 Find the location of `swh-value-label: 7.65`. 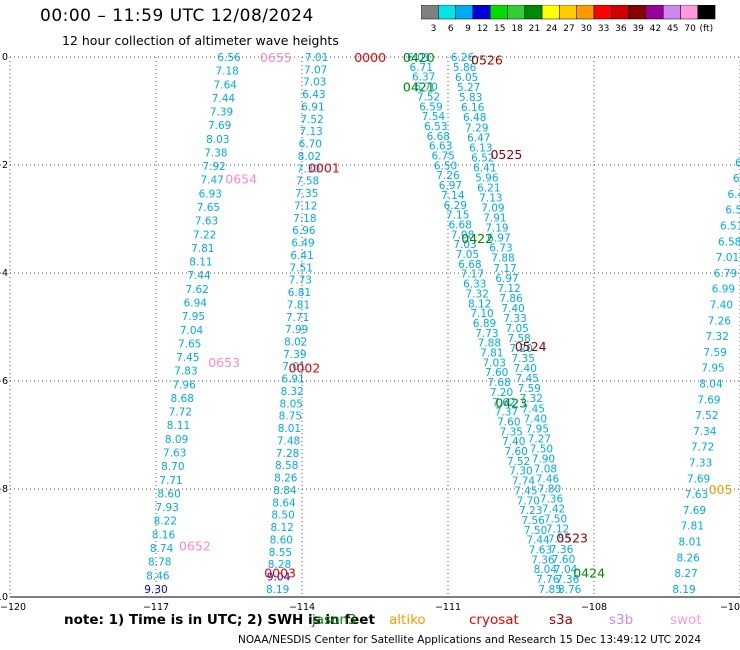

swh-value-label: 7.65 is located at coordinates (208, 208).